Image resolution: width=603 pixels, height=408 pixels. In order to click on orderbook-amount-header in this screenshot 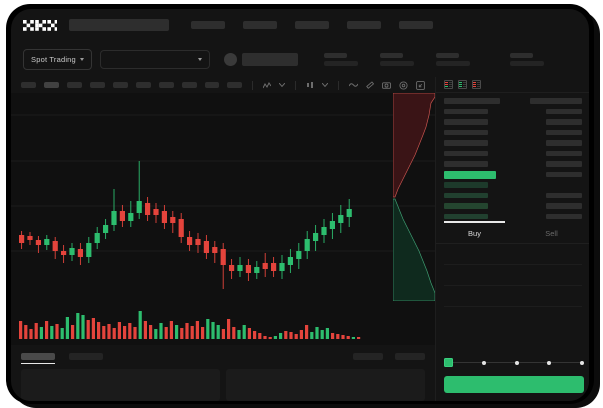, I will do `click(556, 101)`.